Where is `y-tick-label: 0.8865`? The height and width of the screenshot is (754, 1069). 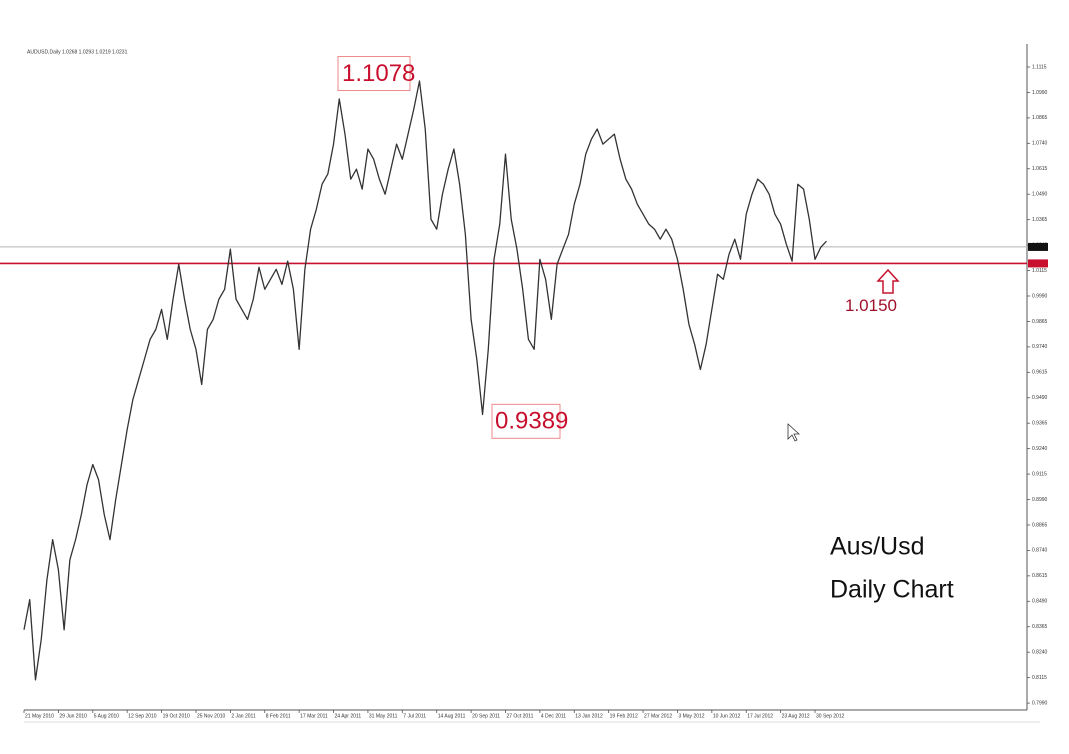
y-tick-label: 0.8865 is located at coordinates (1040, 525).